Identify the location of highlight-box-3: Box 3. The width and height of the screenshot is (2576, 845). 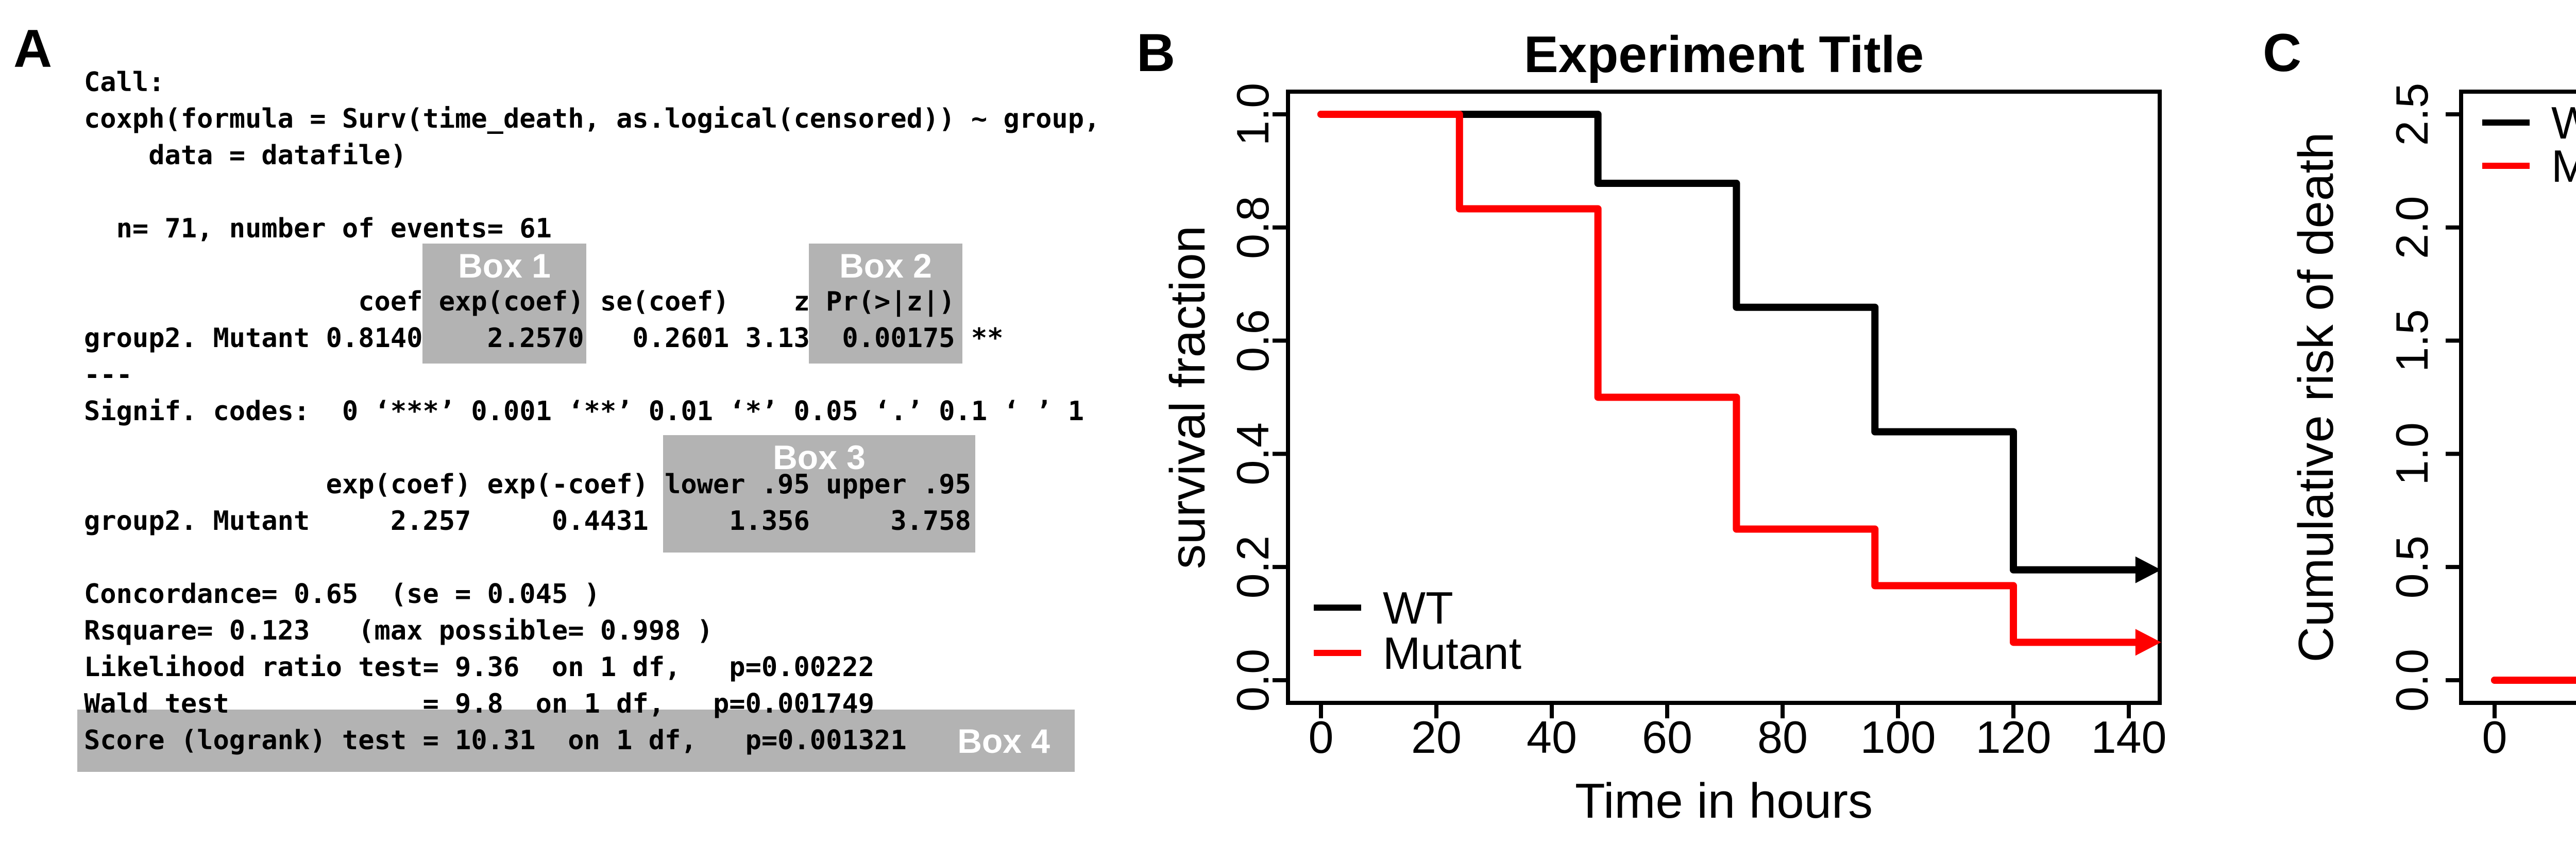
(819, 494).